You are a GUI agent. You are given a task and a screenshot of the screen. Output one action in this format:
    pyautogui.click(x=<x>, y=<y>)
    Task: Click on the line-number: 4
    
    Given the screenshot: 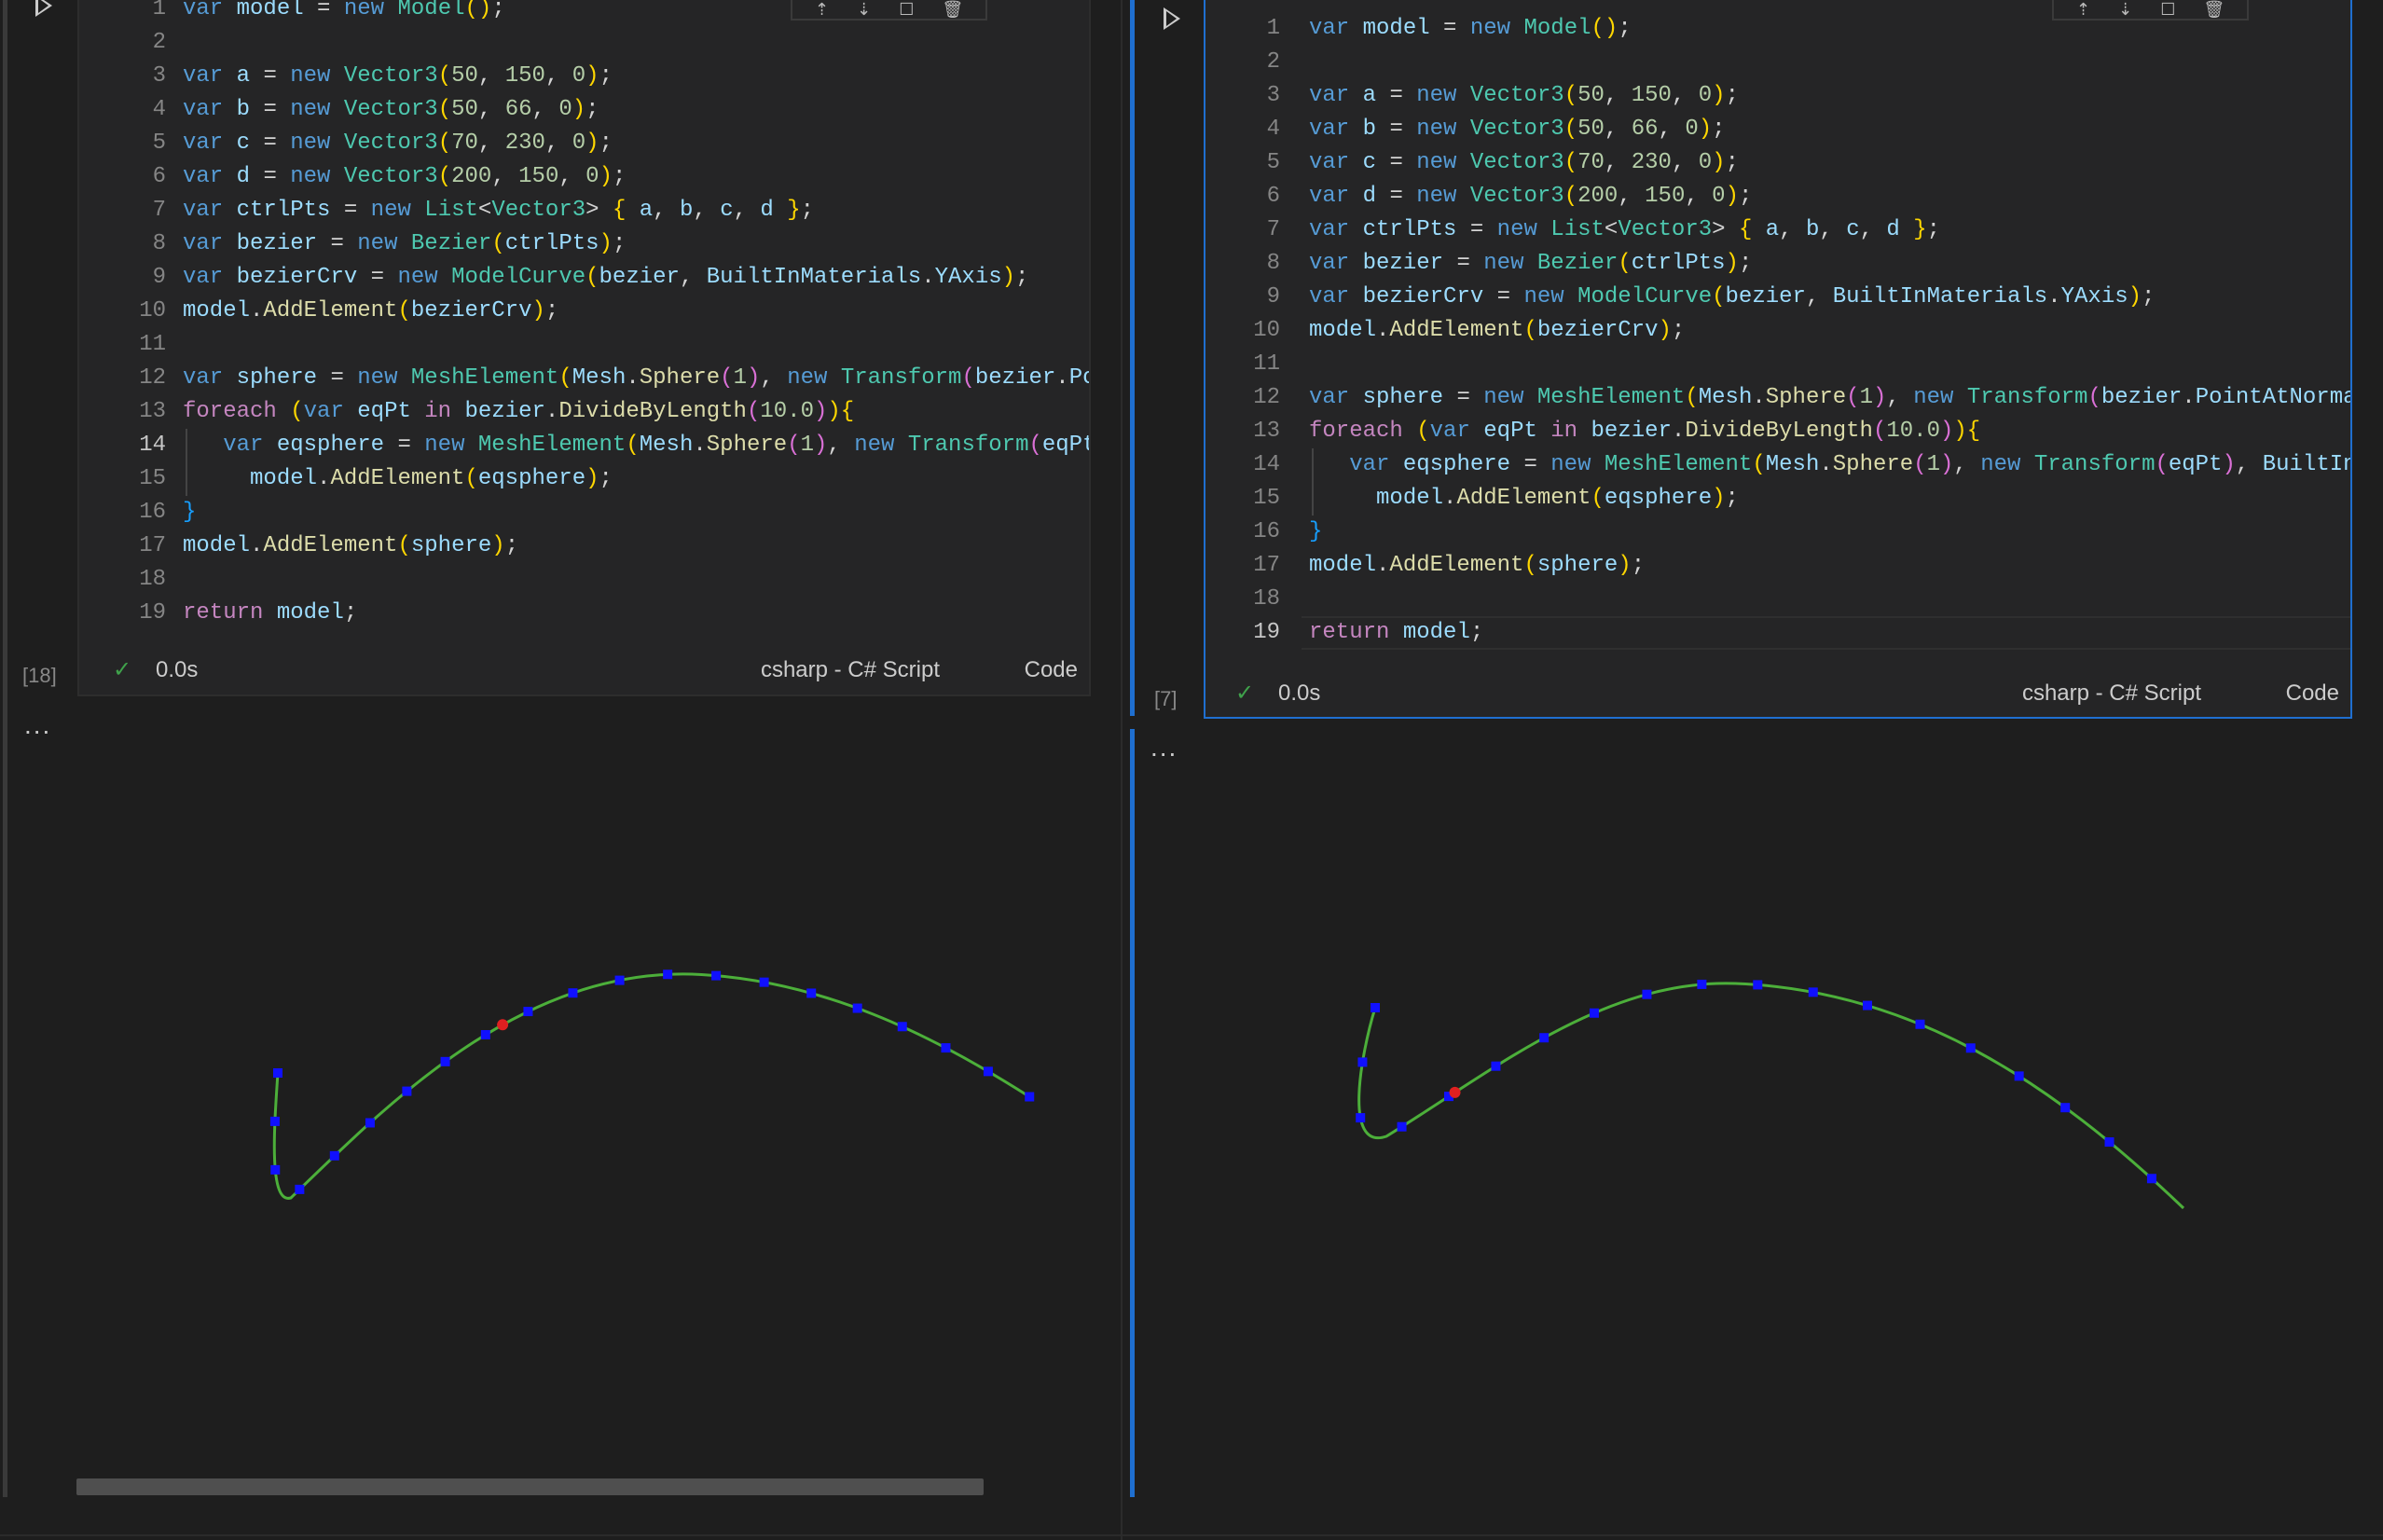 What is the action you would take?
    pyautogui.click(x=159, y=109)
    